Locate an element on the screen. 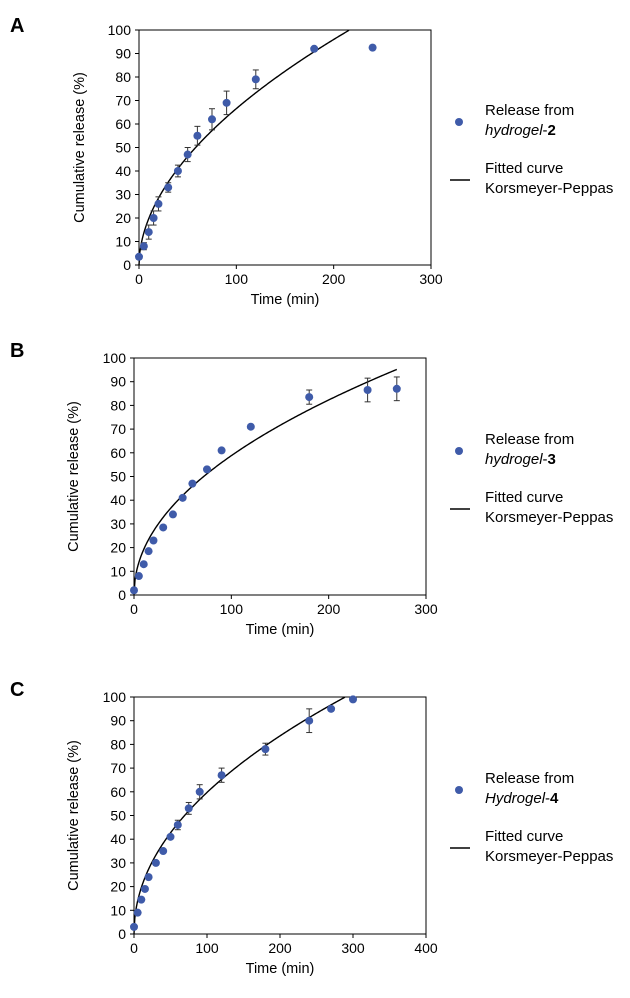 Image resolution: width=630 pixels, height=998 pixels. legend-italic: Hydrogel is located at coordinates (515, 798).